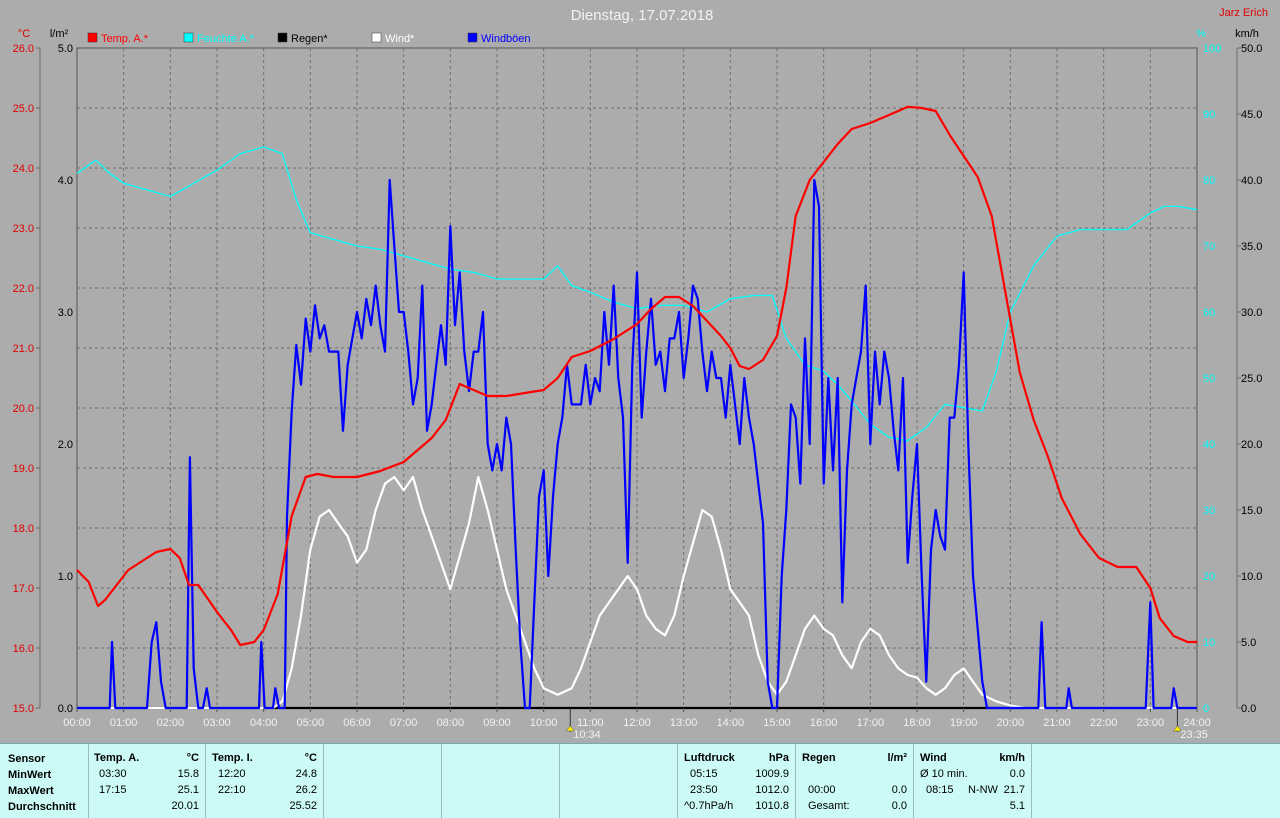 This screenshot has height=818, width=1280. What do you see at coordinates (829, 806) in the screenshot?
I see `rain-total-label: Gesamt:` at bounding box center [829, 806].